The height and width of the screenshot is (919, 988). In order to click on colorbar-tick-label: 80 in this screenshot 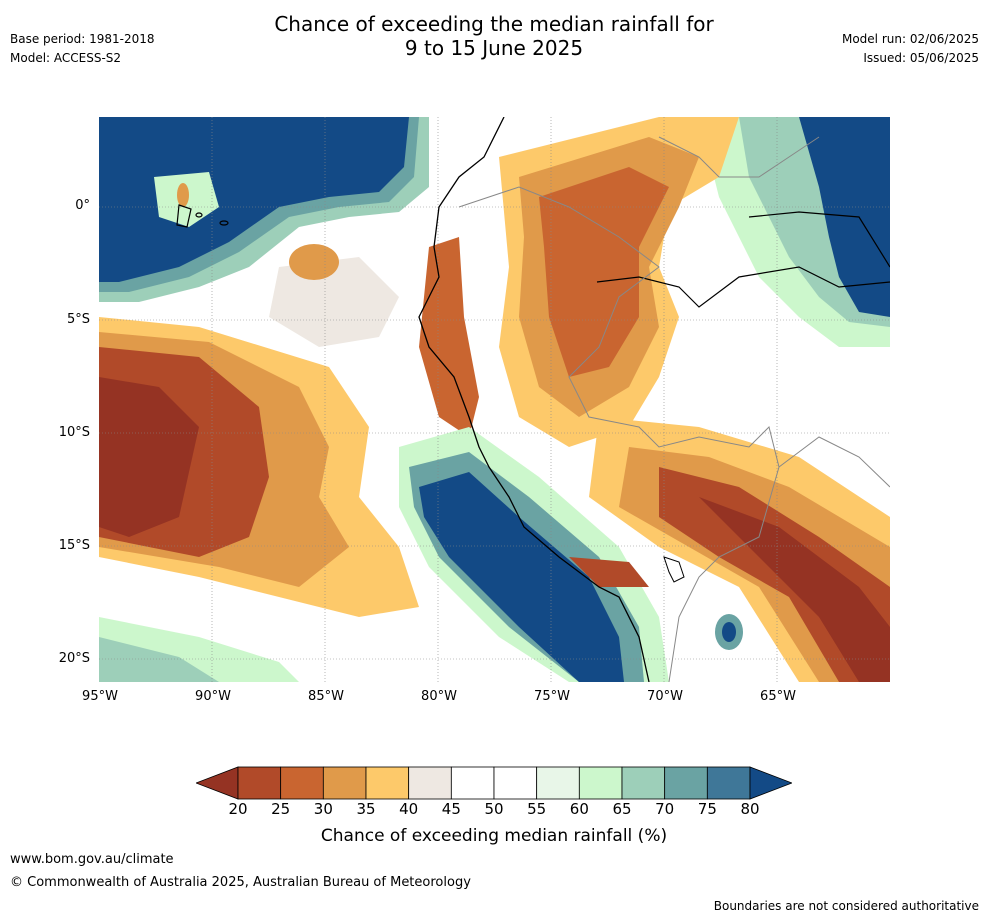, I will do `click(750, 809)`.